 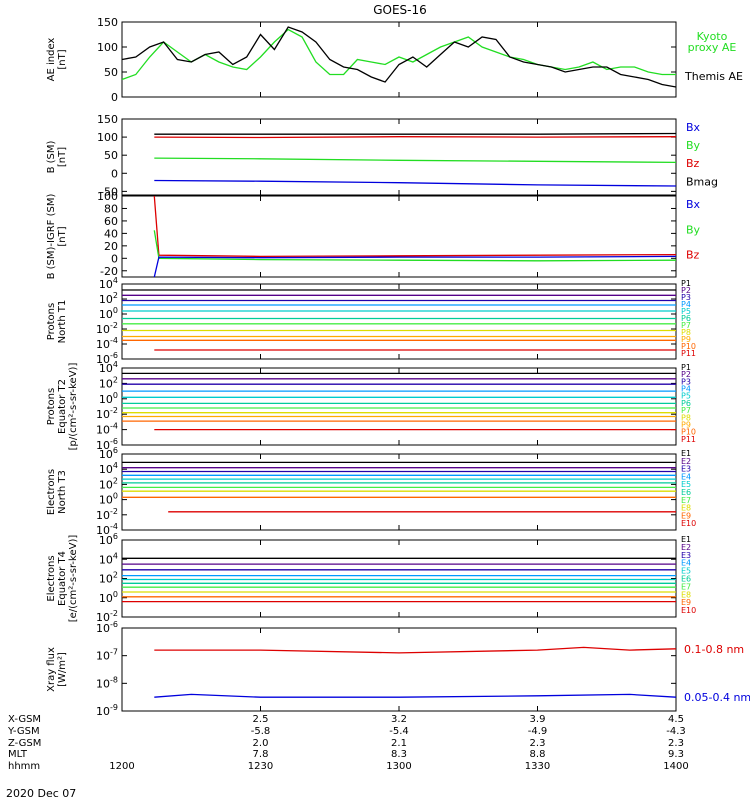 What do you see at coordinates (686, 410) in the screenshot?
I see `legend-label: P7` at bounding box center [686, 410].